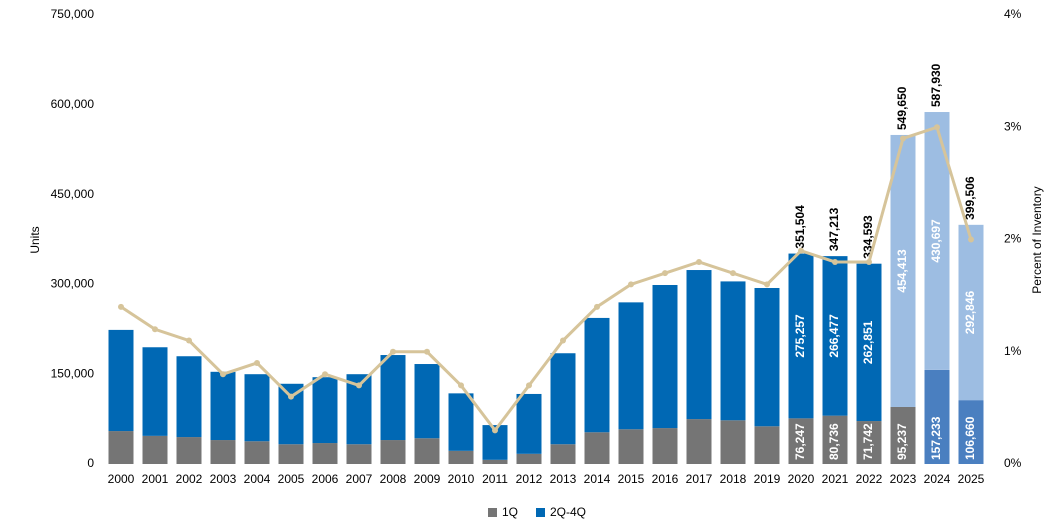  Describe the element at coordinates (1037, 239) in the screenshot. I see `y2-axis-title: Percent of Inventory` at that location.